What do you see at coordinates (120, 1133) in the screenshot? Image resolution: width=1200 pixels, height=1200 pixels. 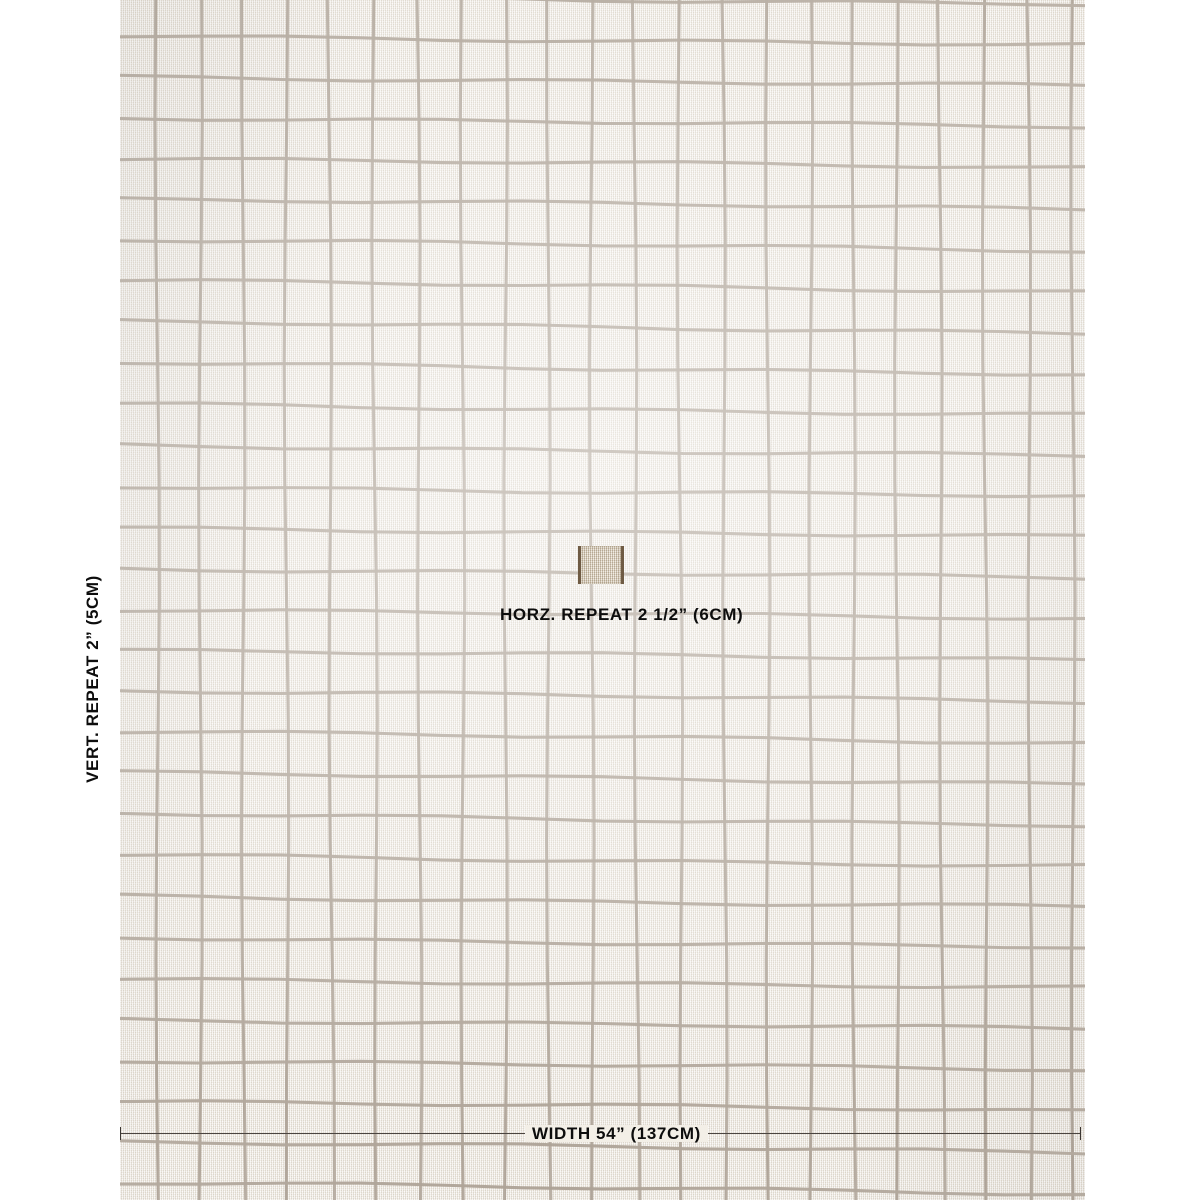 I see `width-rule-tick-left` at bounding box center [120, 1133].